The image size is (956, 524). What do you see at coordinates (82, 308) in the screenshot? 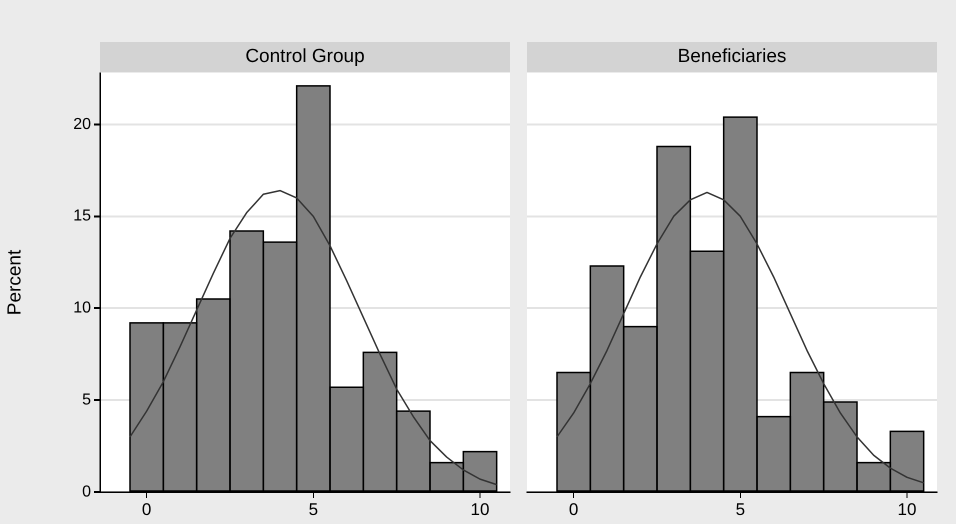
I see `y-tick-label: 10` at bounding box center [82, 308].